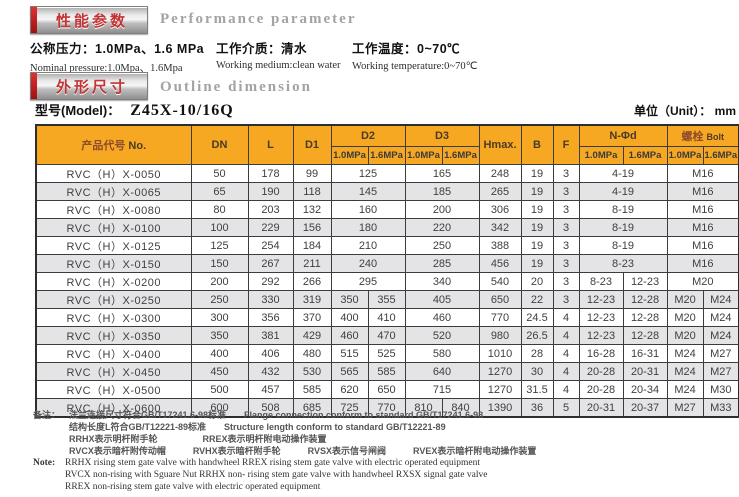 The image size is (739, 497). I want to click on param-temperature: 工作温度：0~70℃ Working temperature:0~70℃, so click(414, 55).